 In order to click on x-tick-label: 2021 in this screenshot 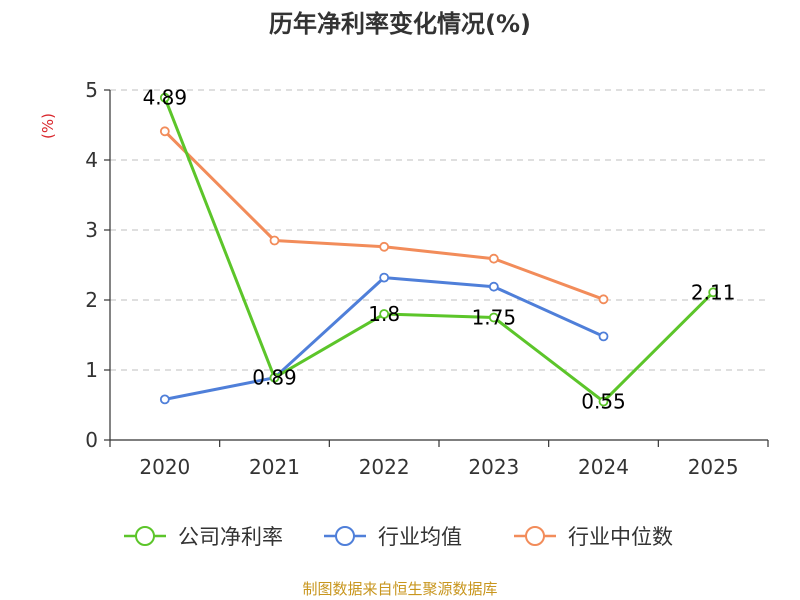, I will do `click(274, 467)`.